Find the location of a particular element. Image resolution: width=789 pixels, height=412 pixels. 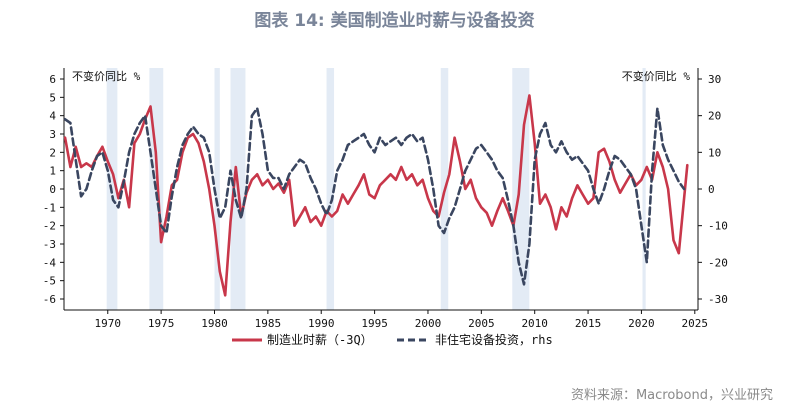

left-tick-label-2: 4 is located at coordinates (52, 116).